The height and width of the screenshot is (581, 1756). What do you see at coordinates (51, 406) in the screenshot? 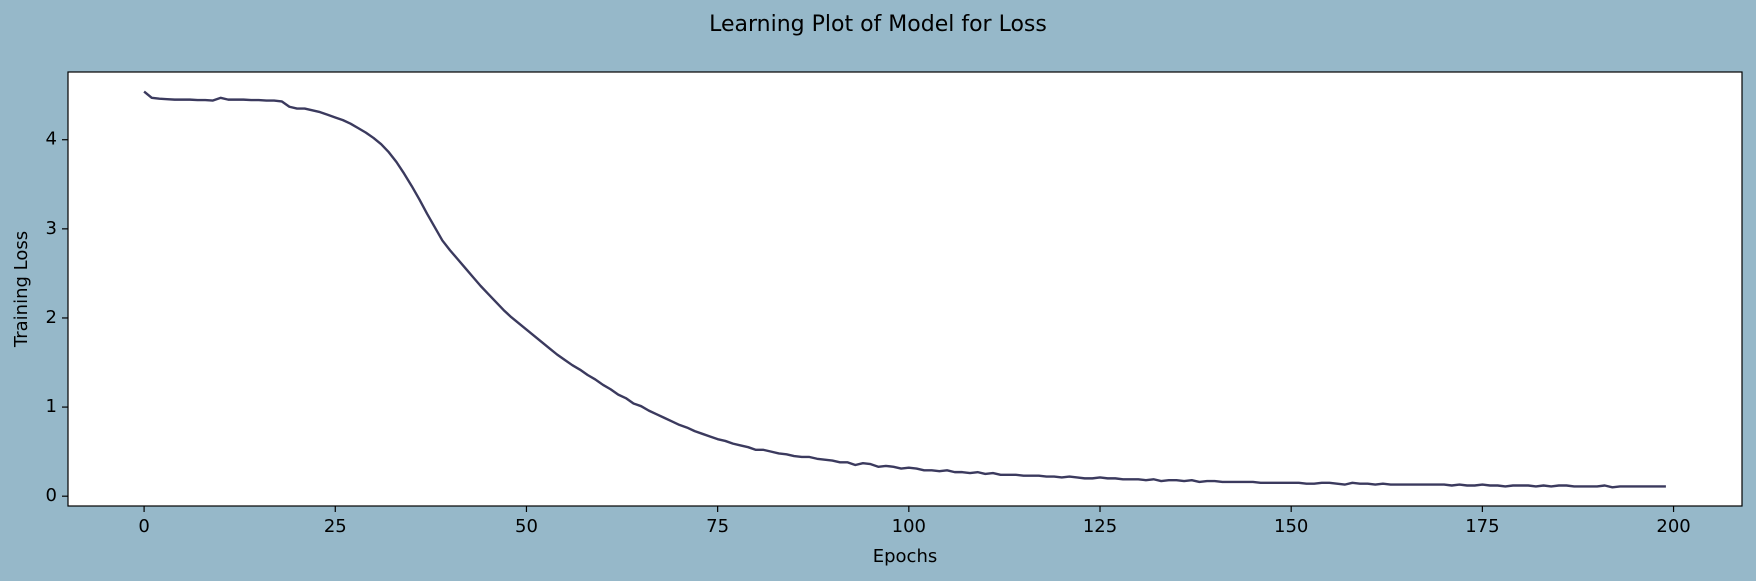
I see `y-tick-label: 1` at bounding box center [51, 406].